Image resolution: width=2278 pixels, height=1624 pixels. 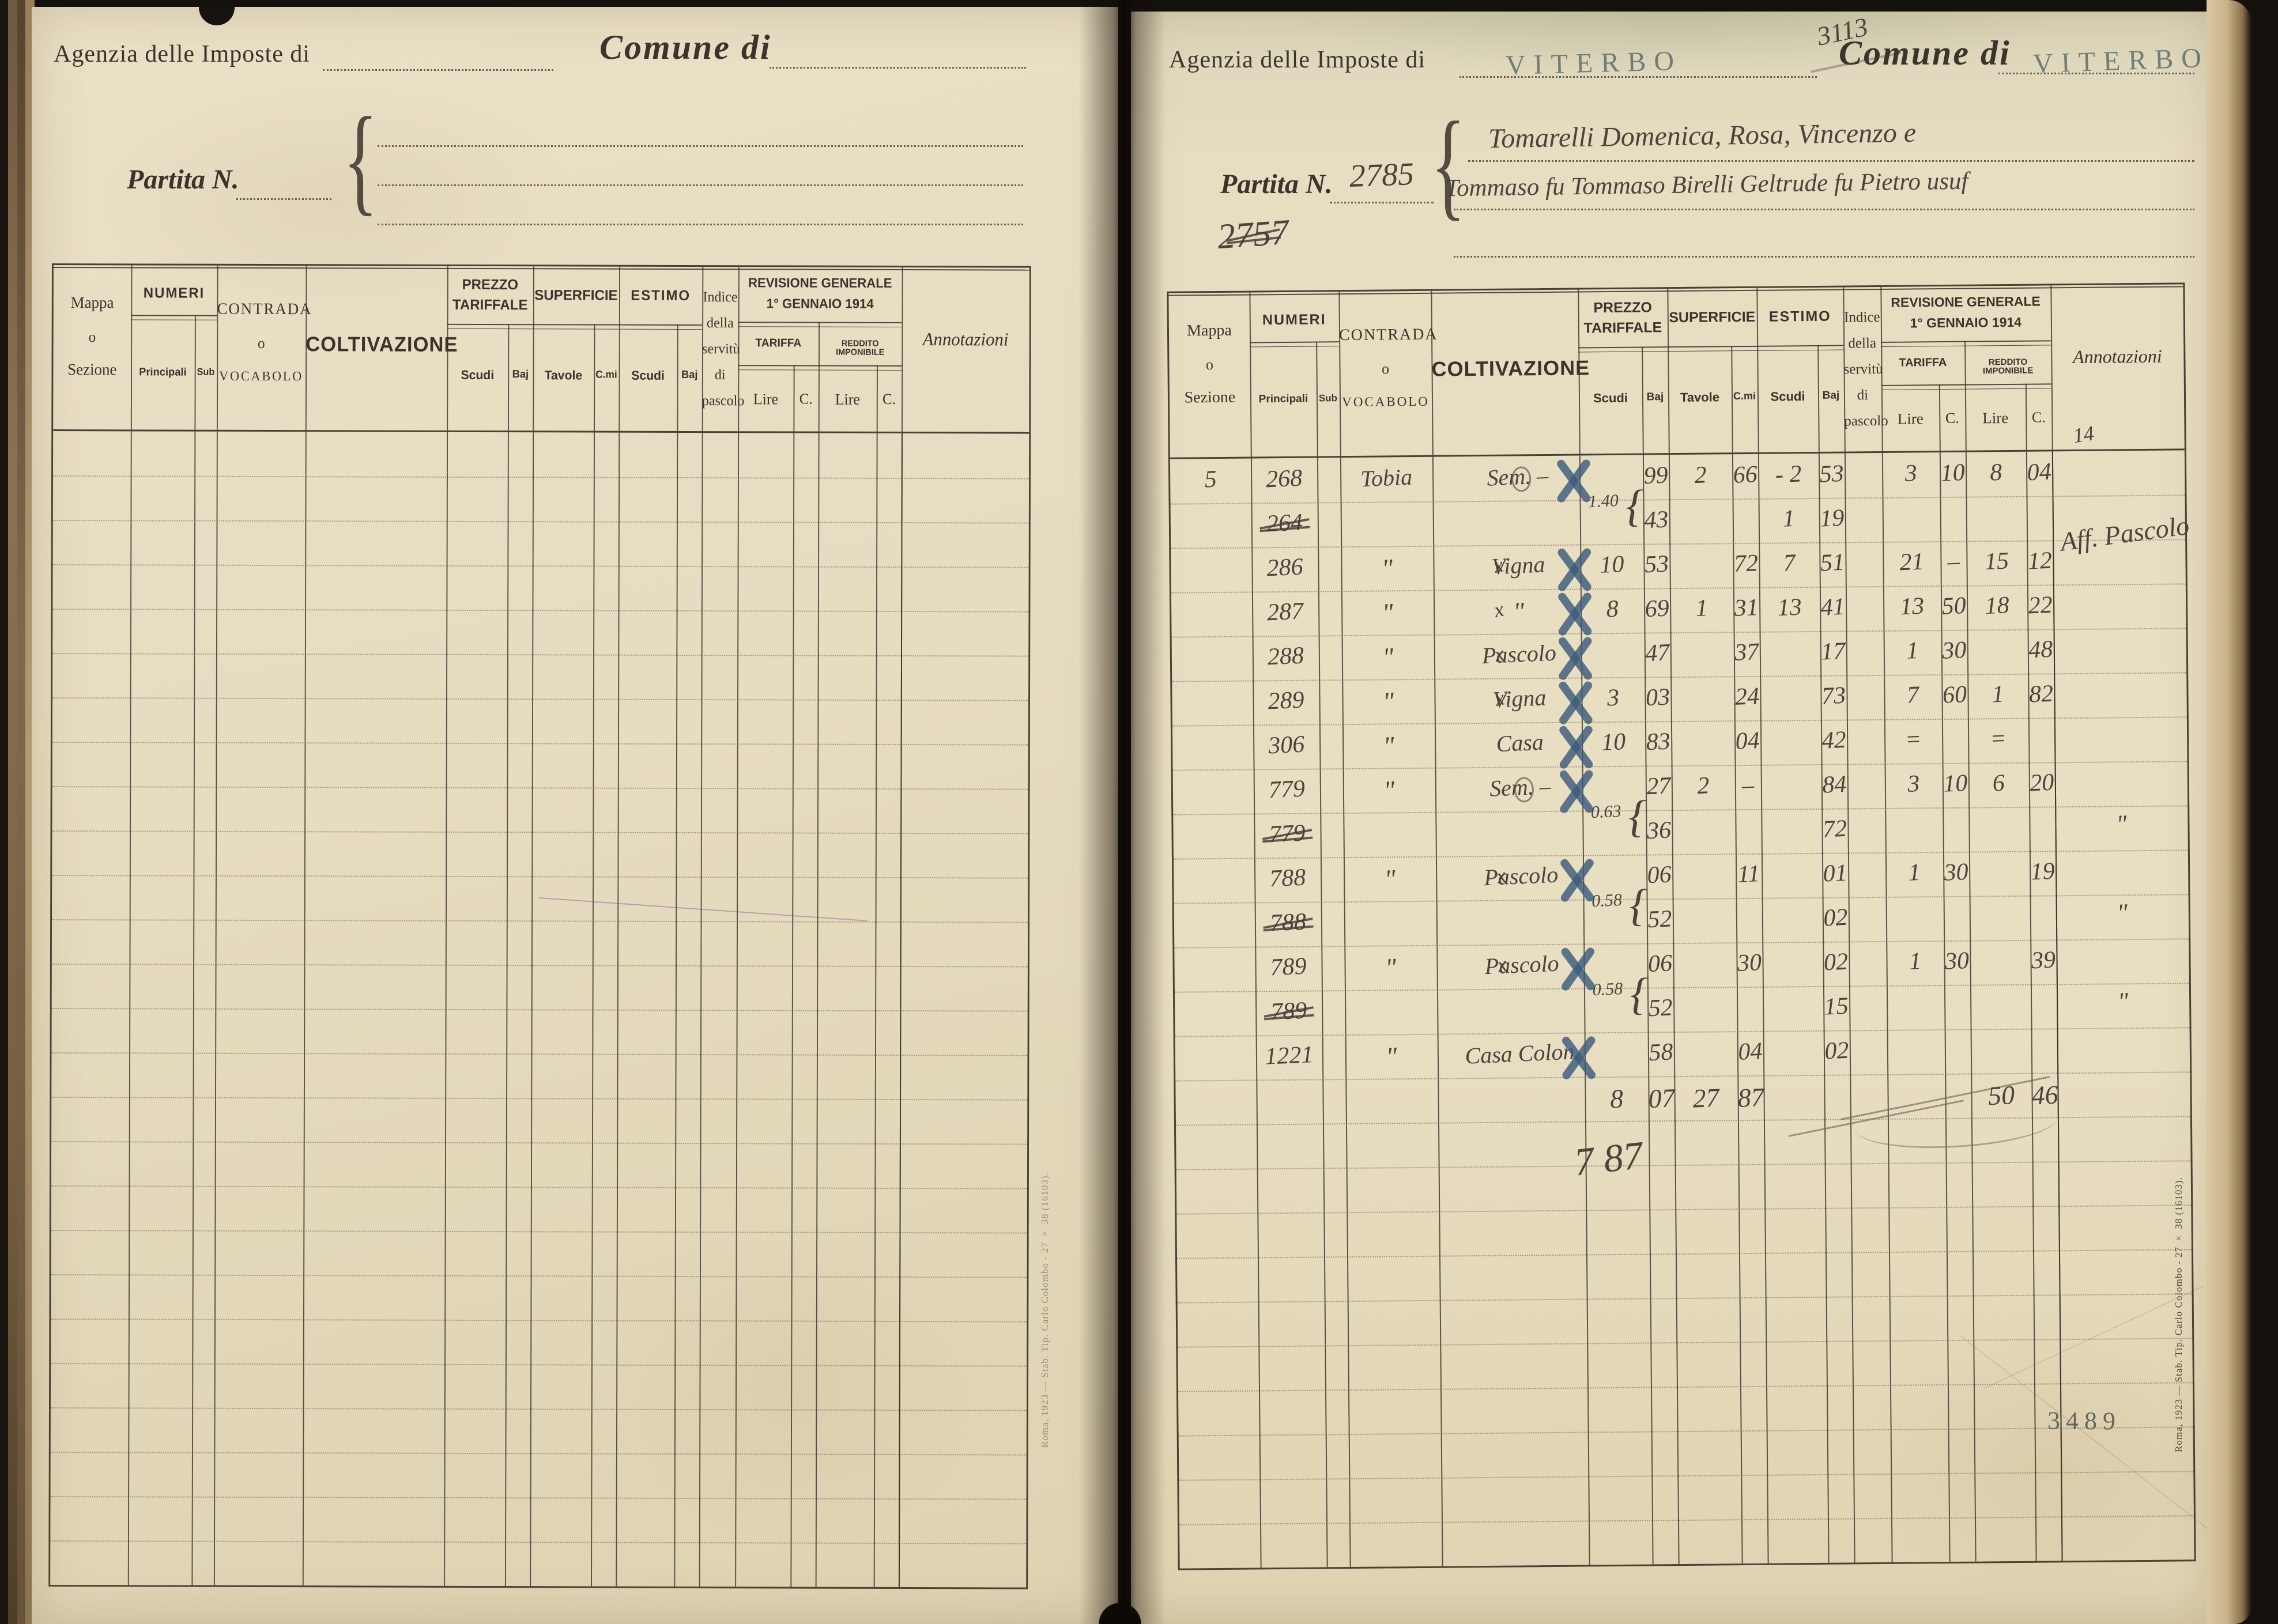 What do you see at coordinates (1660, 920) in the screenshot?
I see `cell-pb: 52` at bounding box center [1660, 920].